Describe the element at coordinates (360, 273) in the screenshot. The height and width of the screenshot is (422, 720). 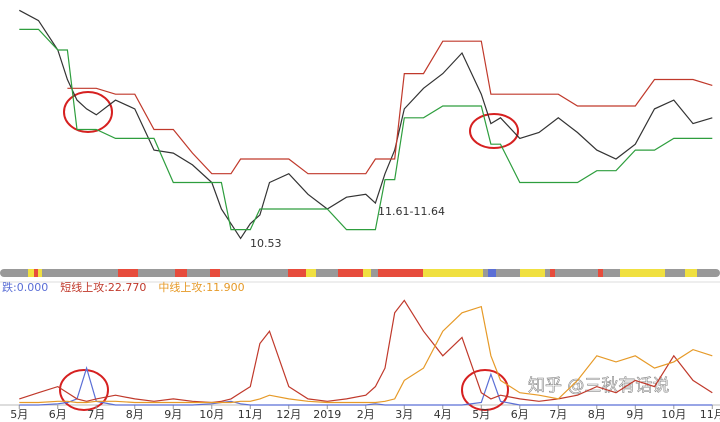
I see `state-strip` at that location.